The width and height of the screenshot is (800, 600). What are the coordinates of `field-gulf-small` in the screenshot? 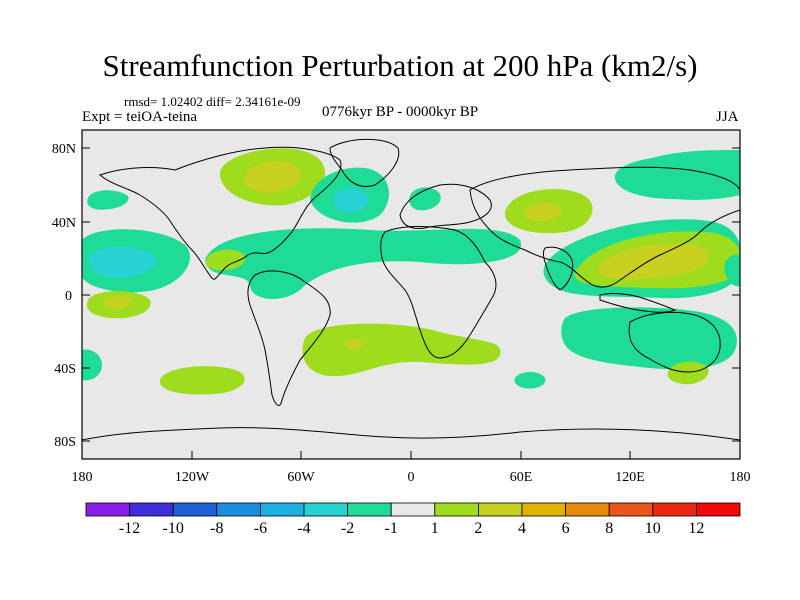 It's located at (225, 260).